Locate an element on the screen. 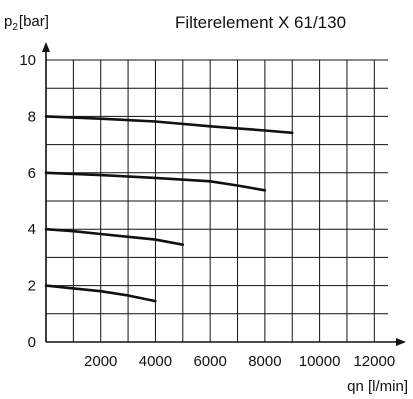 This screenshot has height=399, width=413. x-tick-label: 12000 is located at coordinates (374, 361).